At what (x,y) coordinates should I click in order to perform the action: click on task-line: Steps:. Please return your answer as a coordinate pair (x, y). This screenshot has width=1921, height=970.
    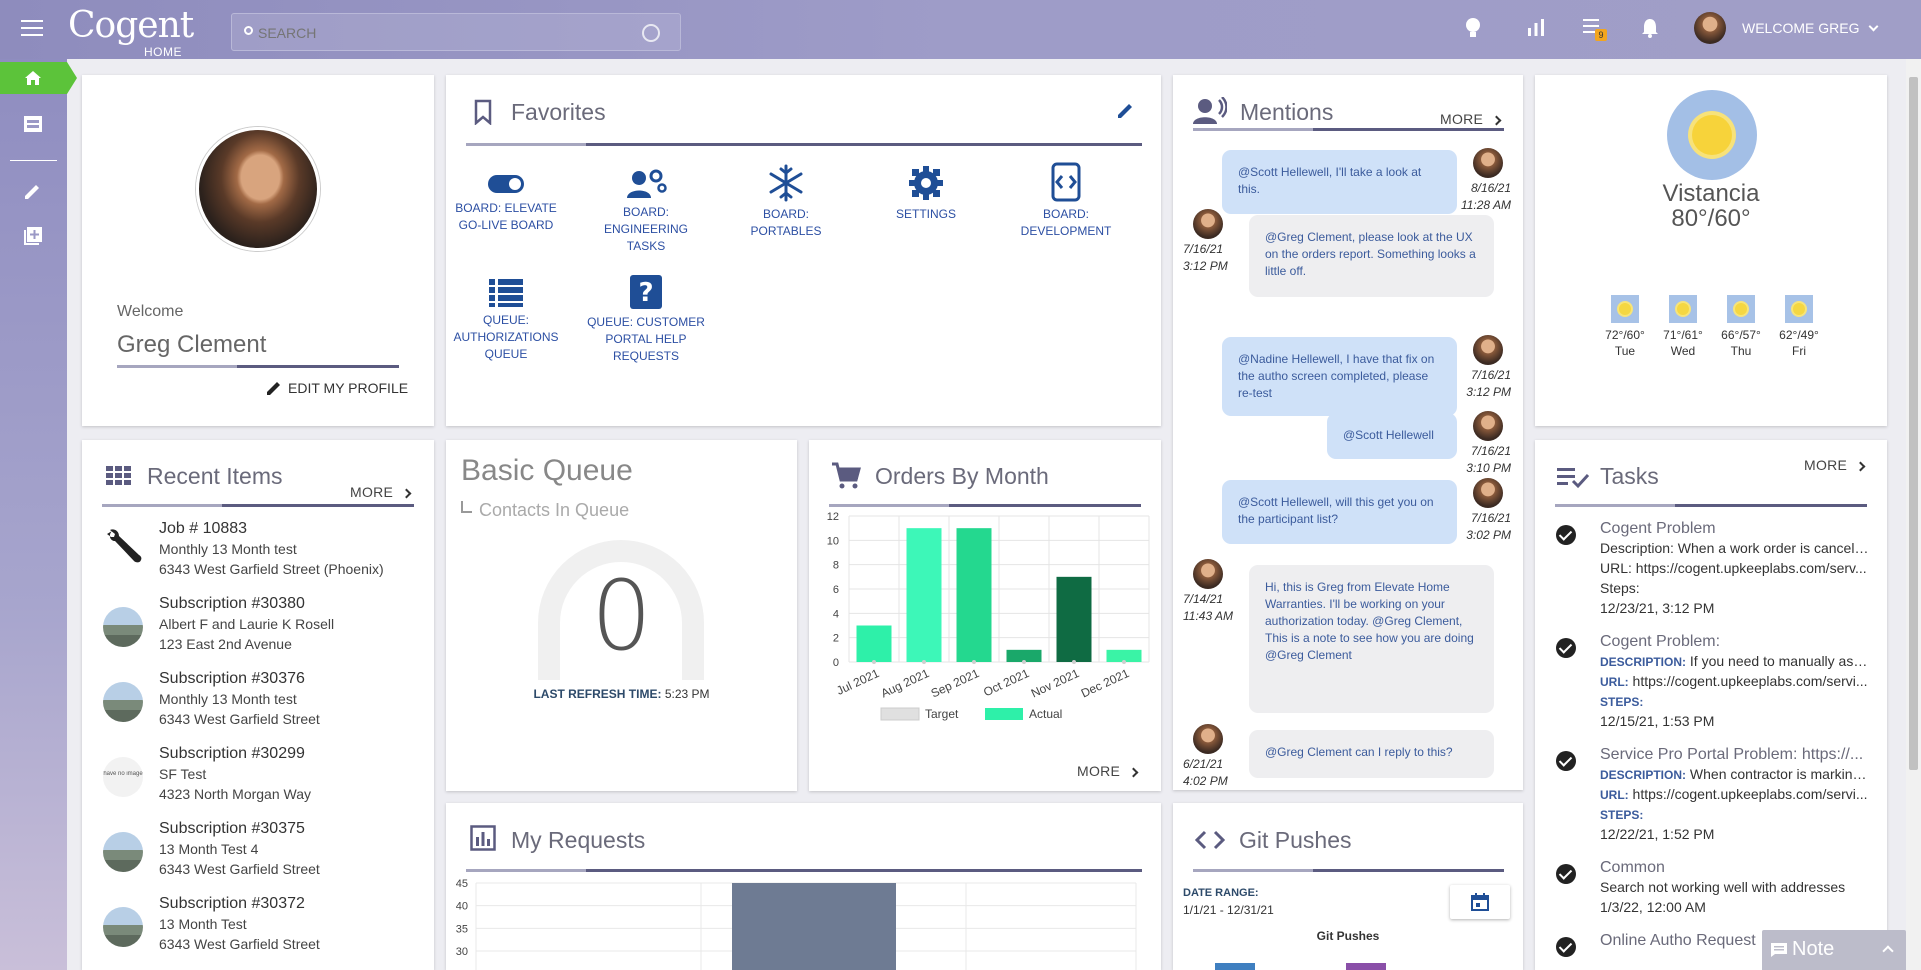
    Looking at the image, I should click on (1735, 588).